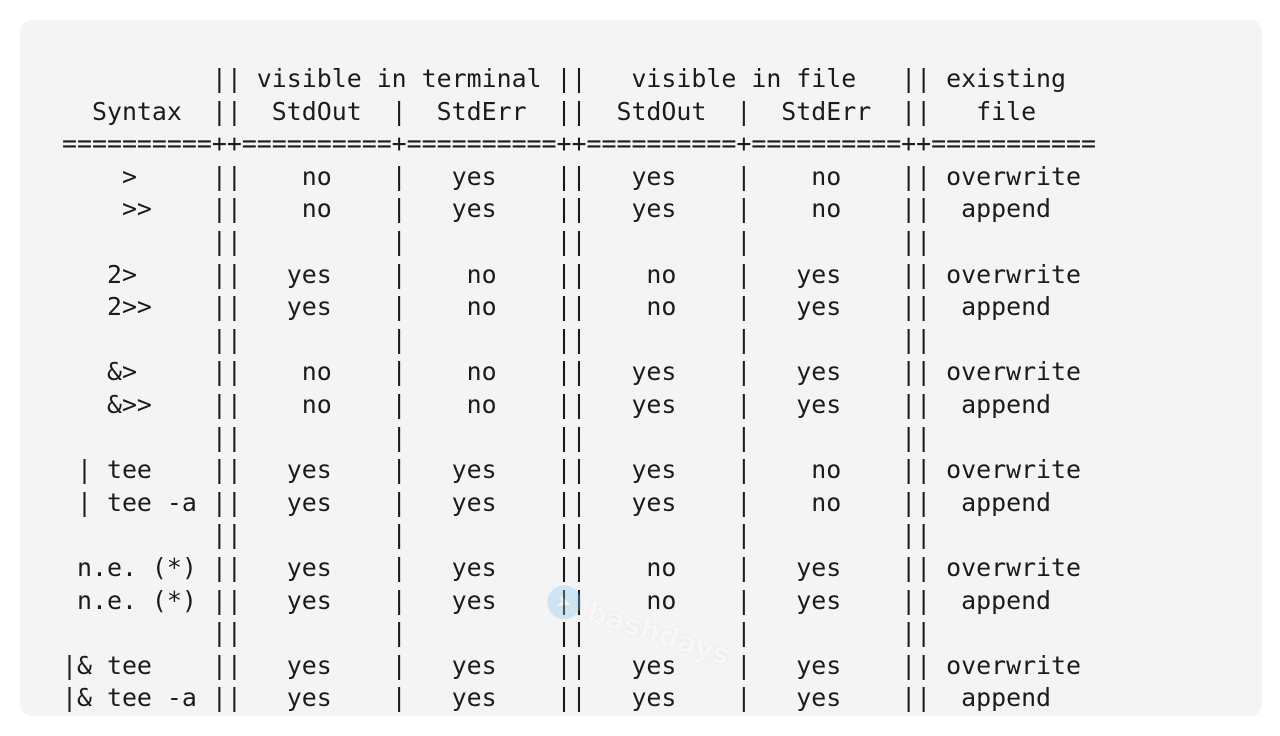  Describe the element at coordinates (572, 274) in the screenshot. I see `table-row: 2> || yes | no || no | yes || overwrite` at that location.